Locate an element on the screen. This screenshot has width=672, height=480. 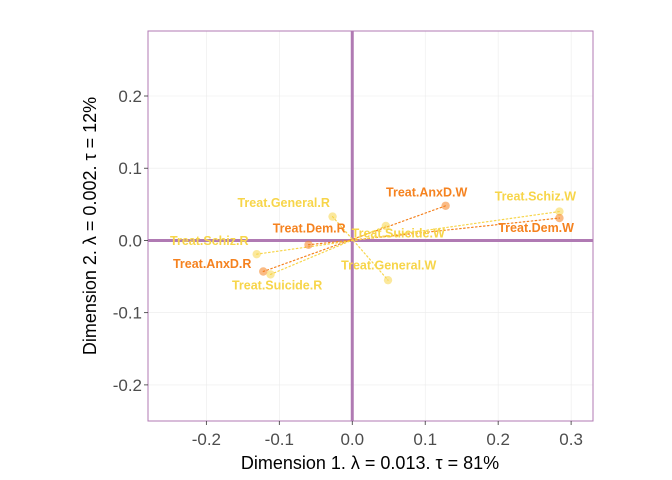
label-treat-suicide-r: Treat.Suicide.R is located at coordinates (277, 286).